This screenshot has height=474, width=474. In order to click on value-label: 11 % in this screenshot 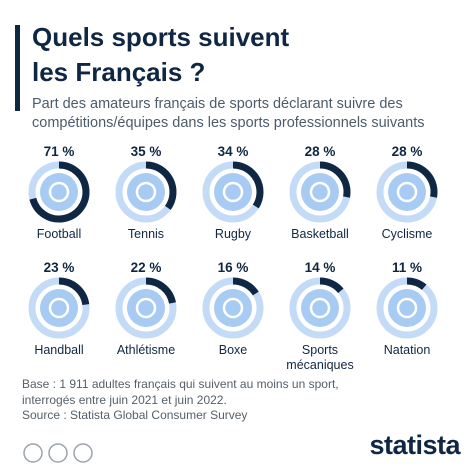, I will do `click(407, 267)`.